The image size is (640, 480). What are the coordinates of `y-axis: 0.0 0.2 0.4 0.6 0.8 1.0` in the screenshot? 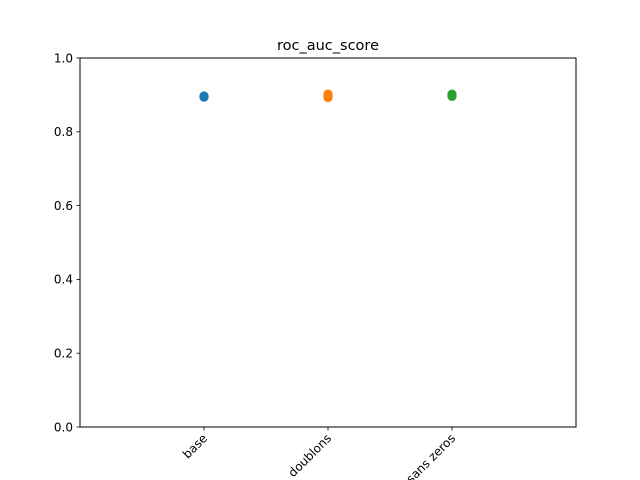 It's located at (67, 242).